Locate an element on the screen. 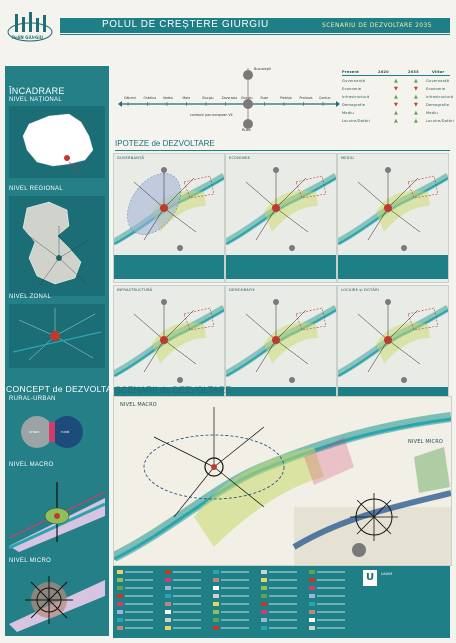  trend-row-right: Locuire/Dotări is located at coordinates (440, 121).